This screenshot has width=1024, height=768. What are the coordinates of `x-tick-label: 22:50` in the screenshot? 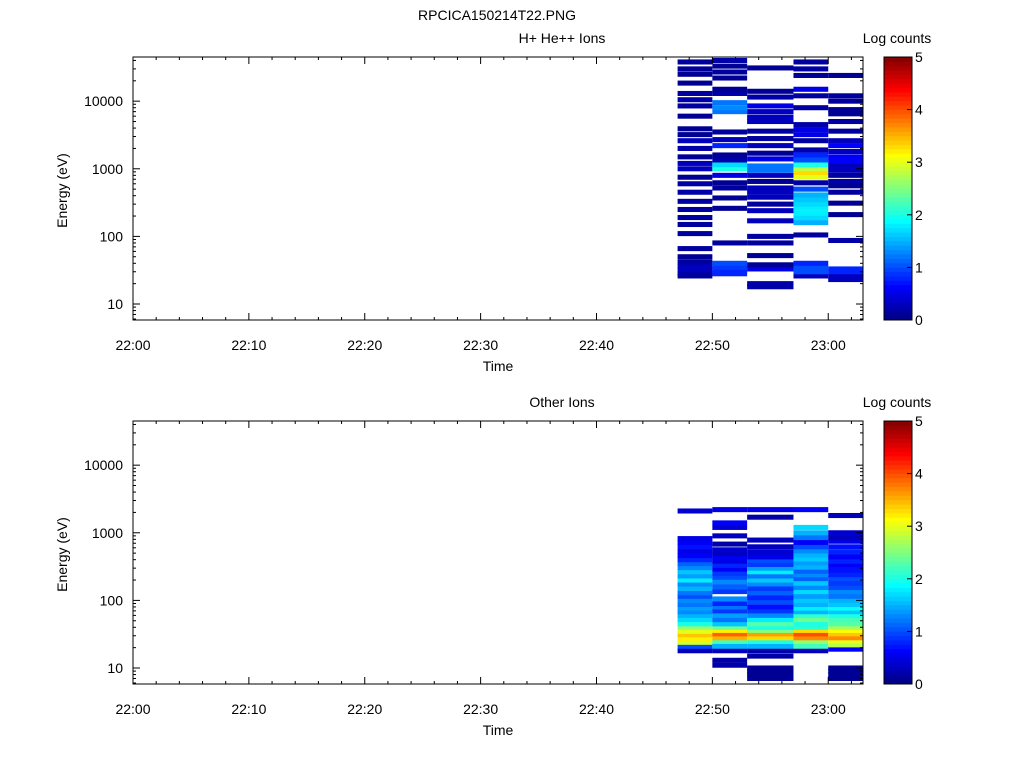 It's located at (712, 345).